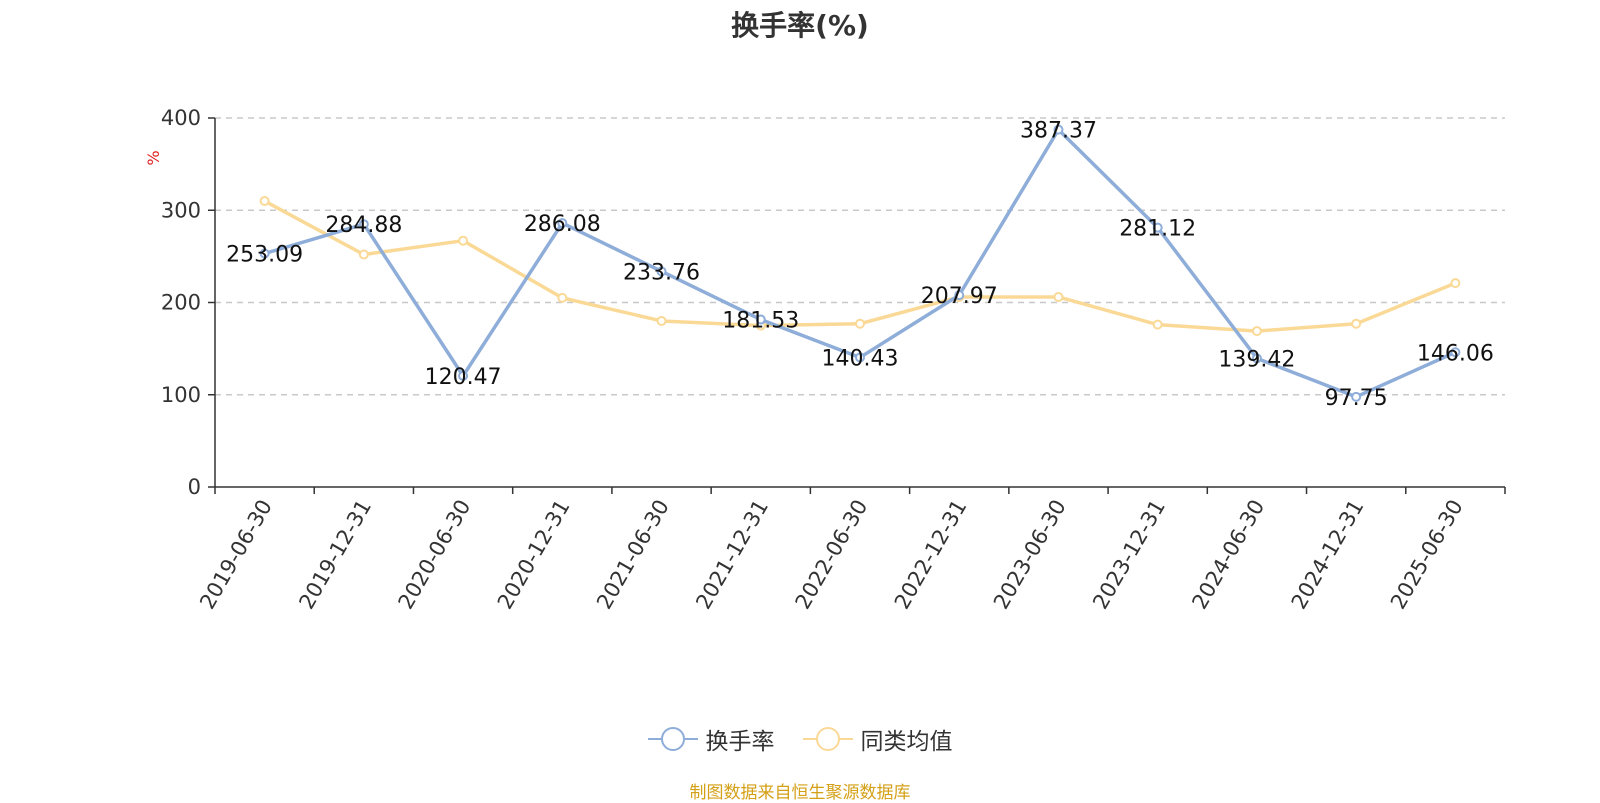  Describe the element at coordinates (194, 487) in the screenshot. I see `y-tick-label: 0` at that location.